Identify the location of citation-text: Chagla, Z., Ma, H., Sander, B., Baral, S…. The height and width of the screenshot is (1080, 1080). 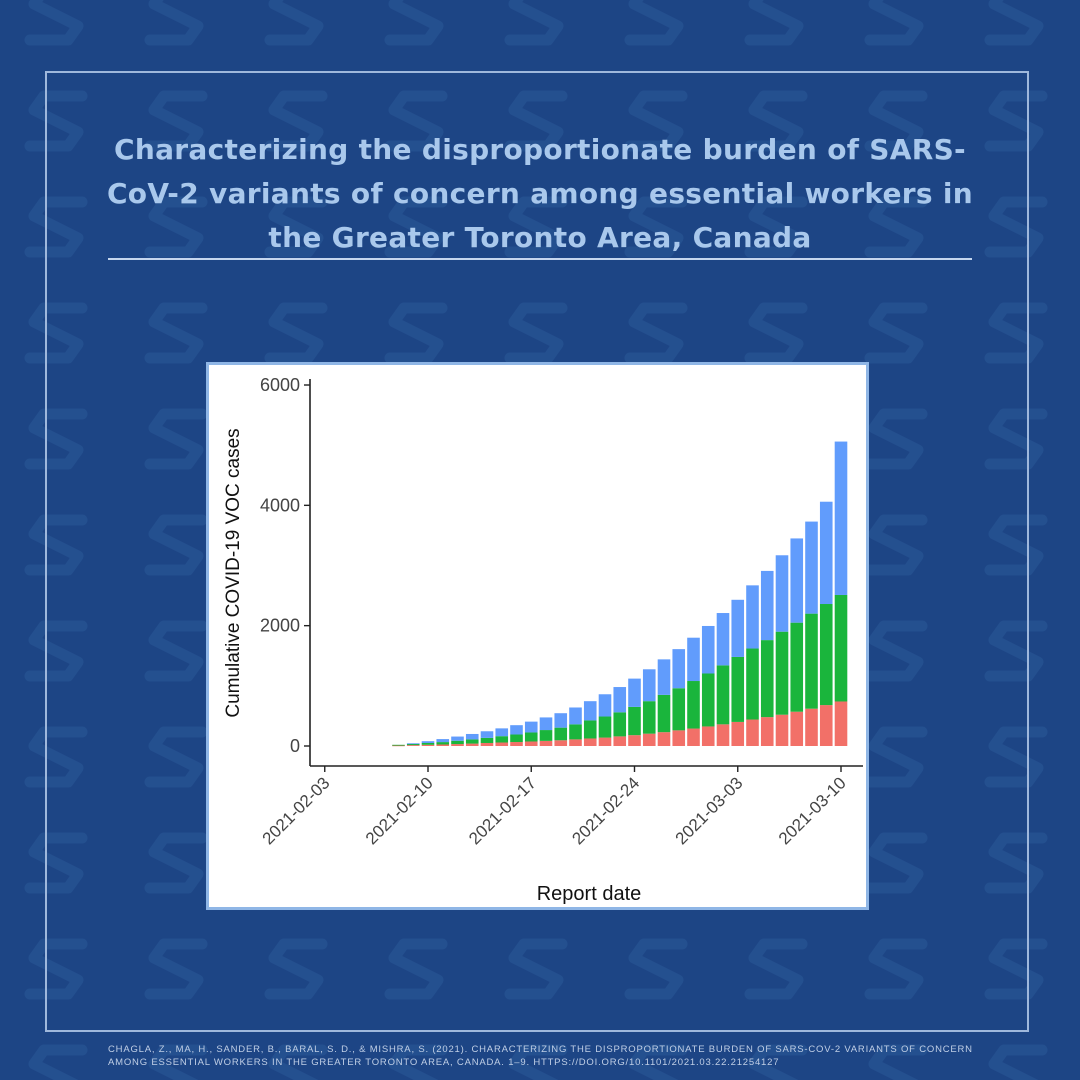
(540, 1056).